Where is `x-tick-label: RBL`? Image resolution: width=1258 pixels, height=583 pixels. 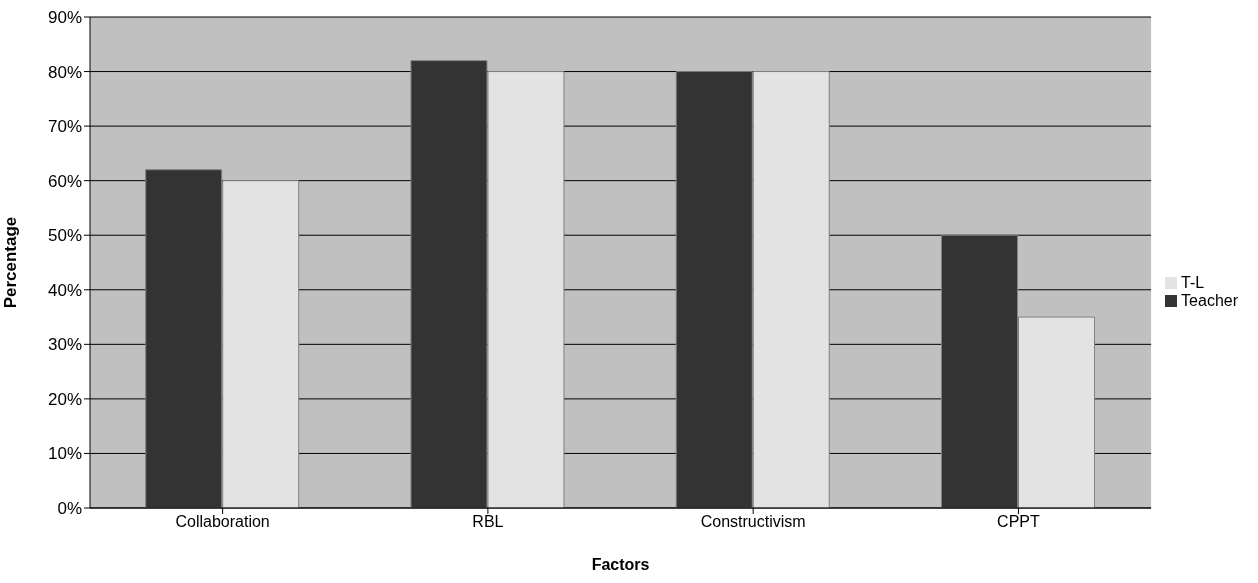
x-tick-label: RBL is located at coordinates (488, 522).